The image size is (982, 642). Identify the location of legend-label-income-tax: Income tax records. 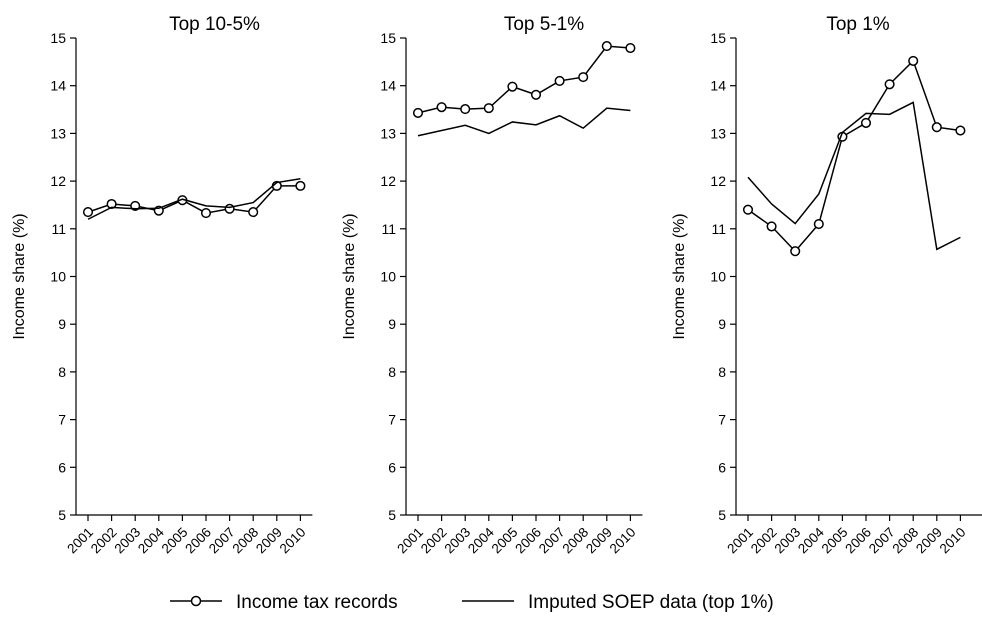
(317, 602).